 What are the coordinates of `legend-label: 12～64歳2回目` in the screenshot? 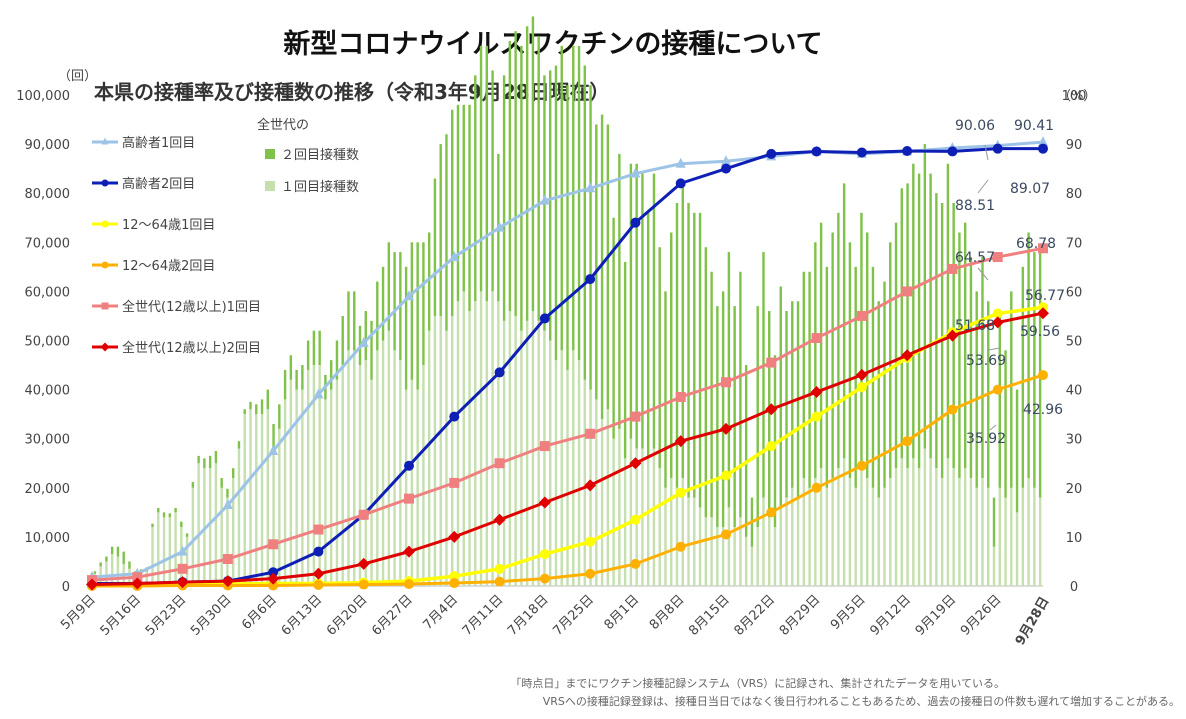 It's located at (168, 266).